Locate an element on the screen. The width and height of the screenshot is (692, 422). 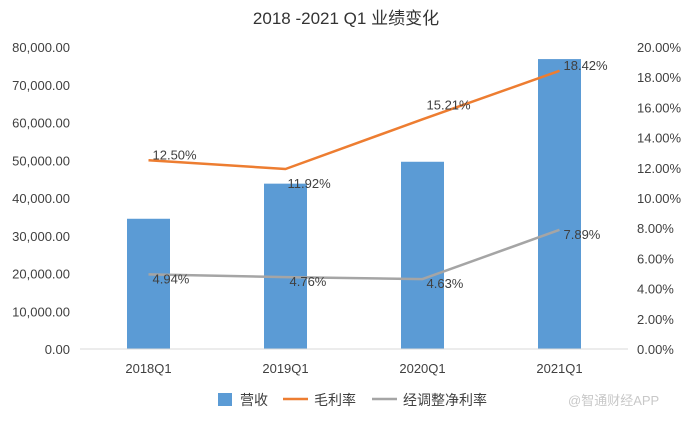
left-tick-label: 10,000.00 is located at coordinates (41, 311).